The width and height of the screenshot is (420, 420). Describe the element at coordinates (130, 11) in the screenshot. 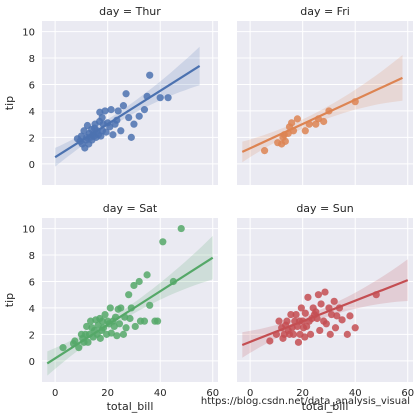

I see `panel-title: day = Thur` at that location.